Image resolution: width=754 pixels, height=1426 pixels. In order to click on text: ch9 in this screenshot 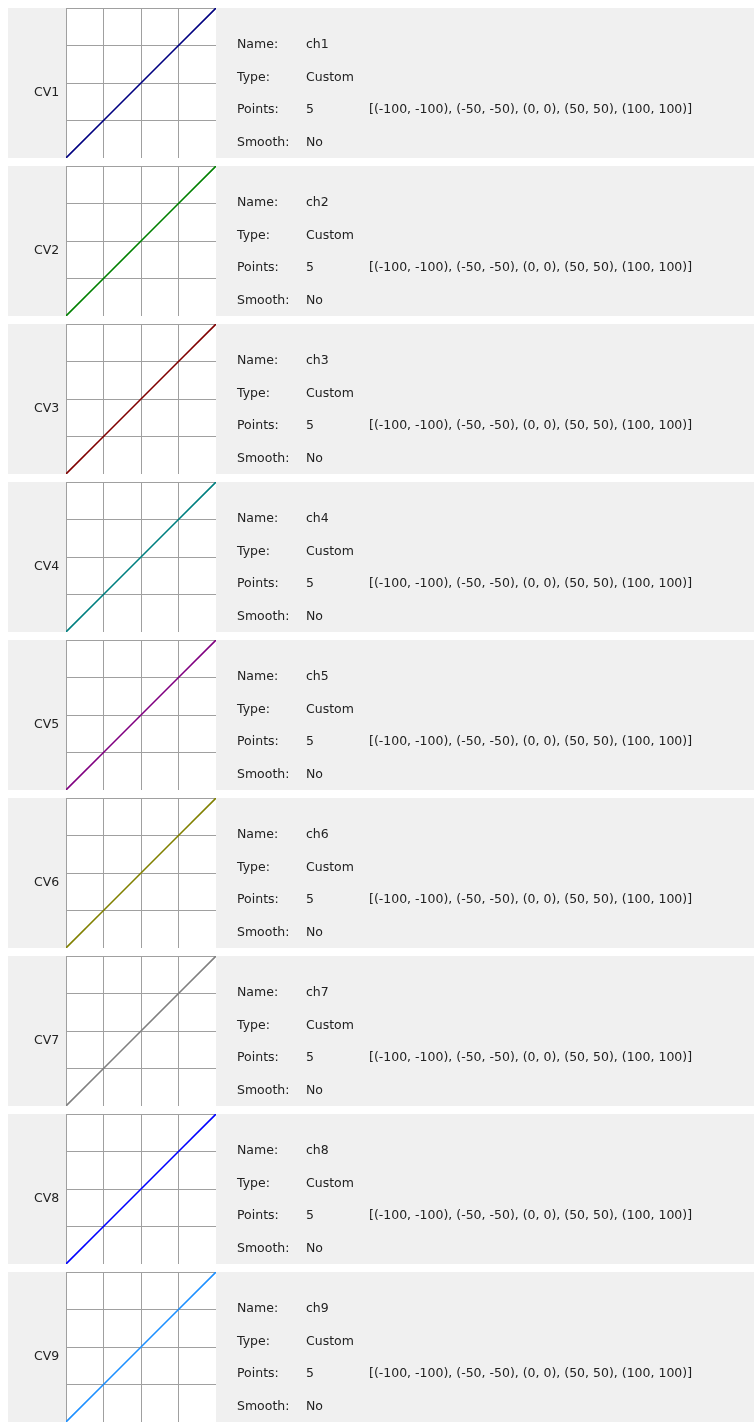, I will do `click(317, 1308)`.